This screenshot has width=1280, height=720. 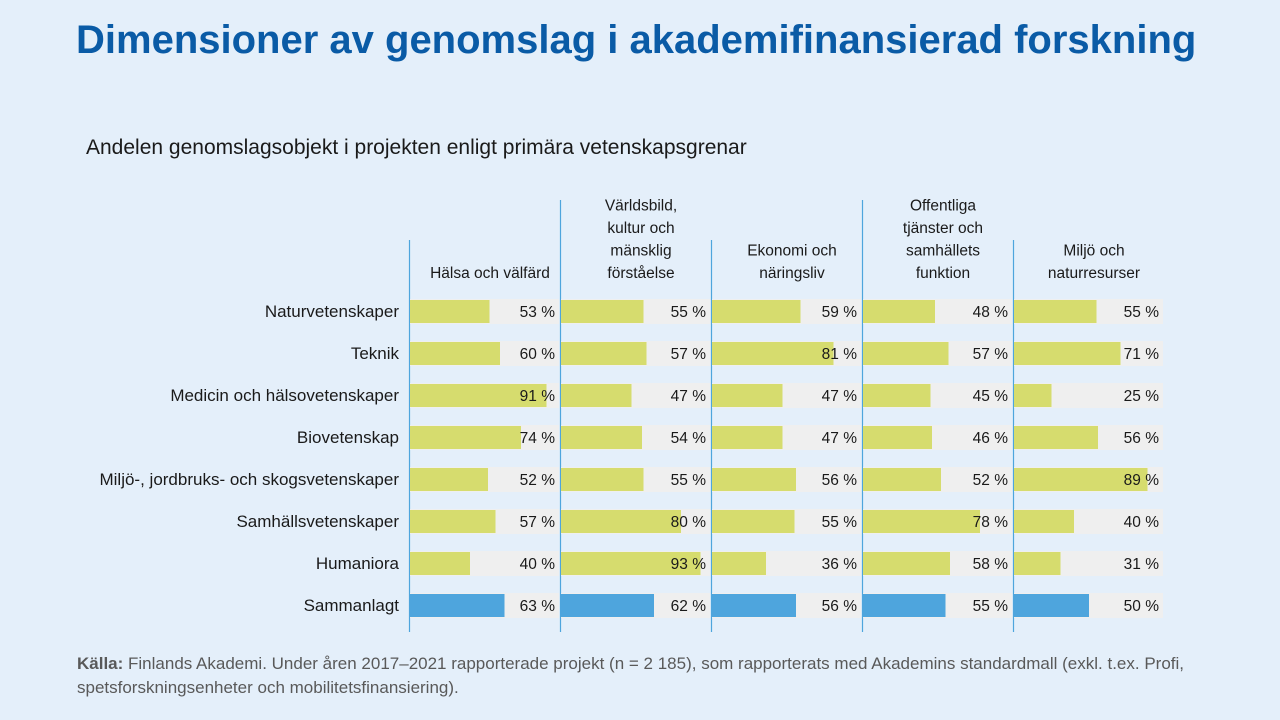 I want to click on category-label: Samhällsvetenskaper, so click(x=317, y=521).